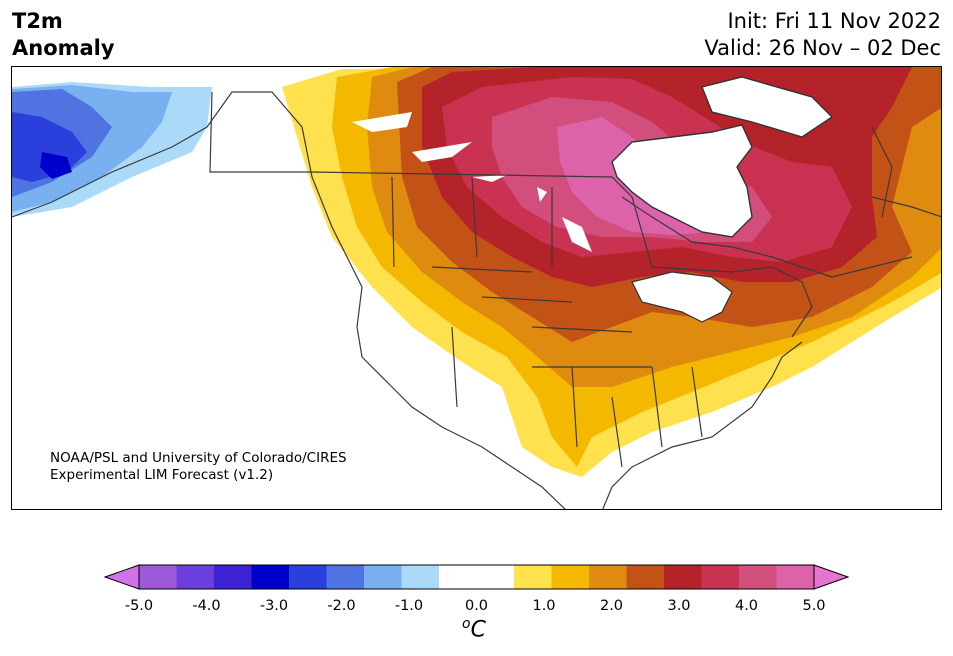 The height and width of the screenshot is (656, 953). What do you see at coordinates (341, 606) in the screenshot?
I see `colorbar-tick-label: -2.0` at bounding box center [341, 606].